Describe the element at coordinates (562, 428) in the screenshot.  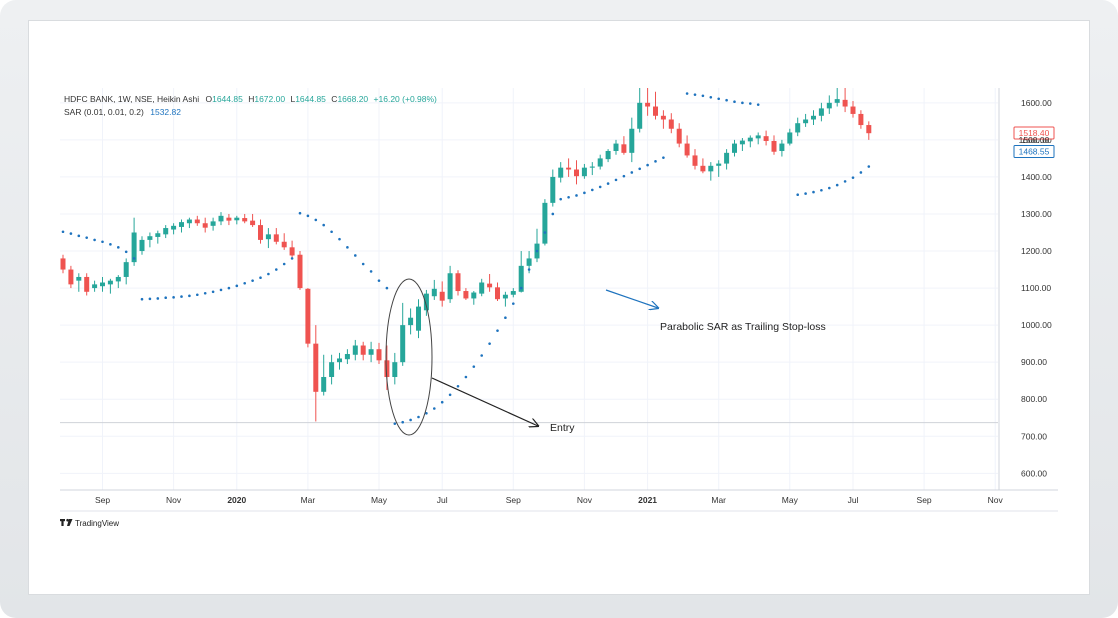
I see `entry-note: Entry` at that location.